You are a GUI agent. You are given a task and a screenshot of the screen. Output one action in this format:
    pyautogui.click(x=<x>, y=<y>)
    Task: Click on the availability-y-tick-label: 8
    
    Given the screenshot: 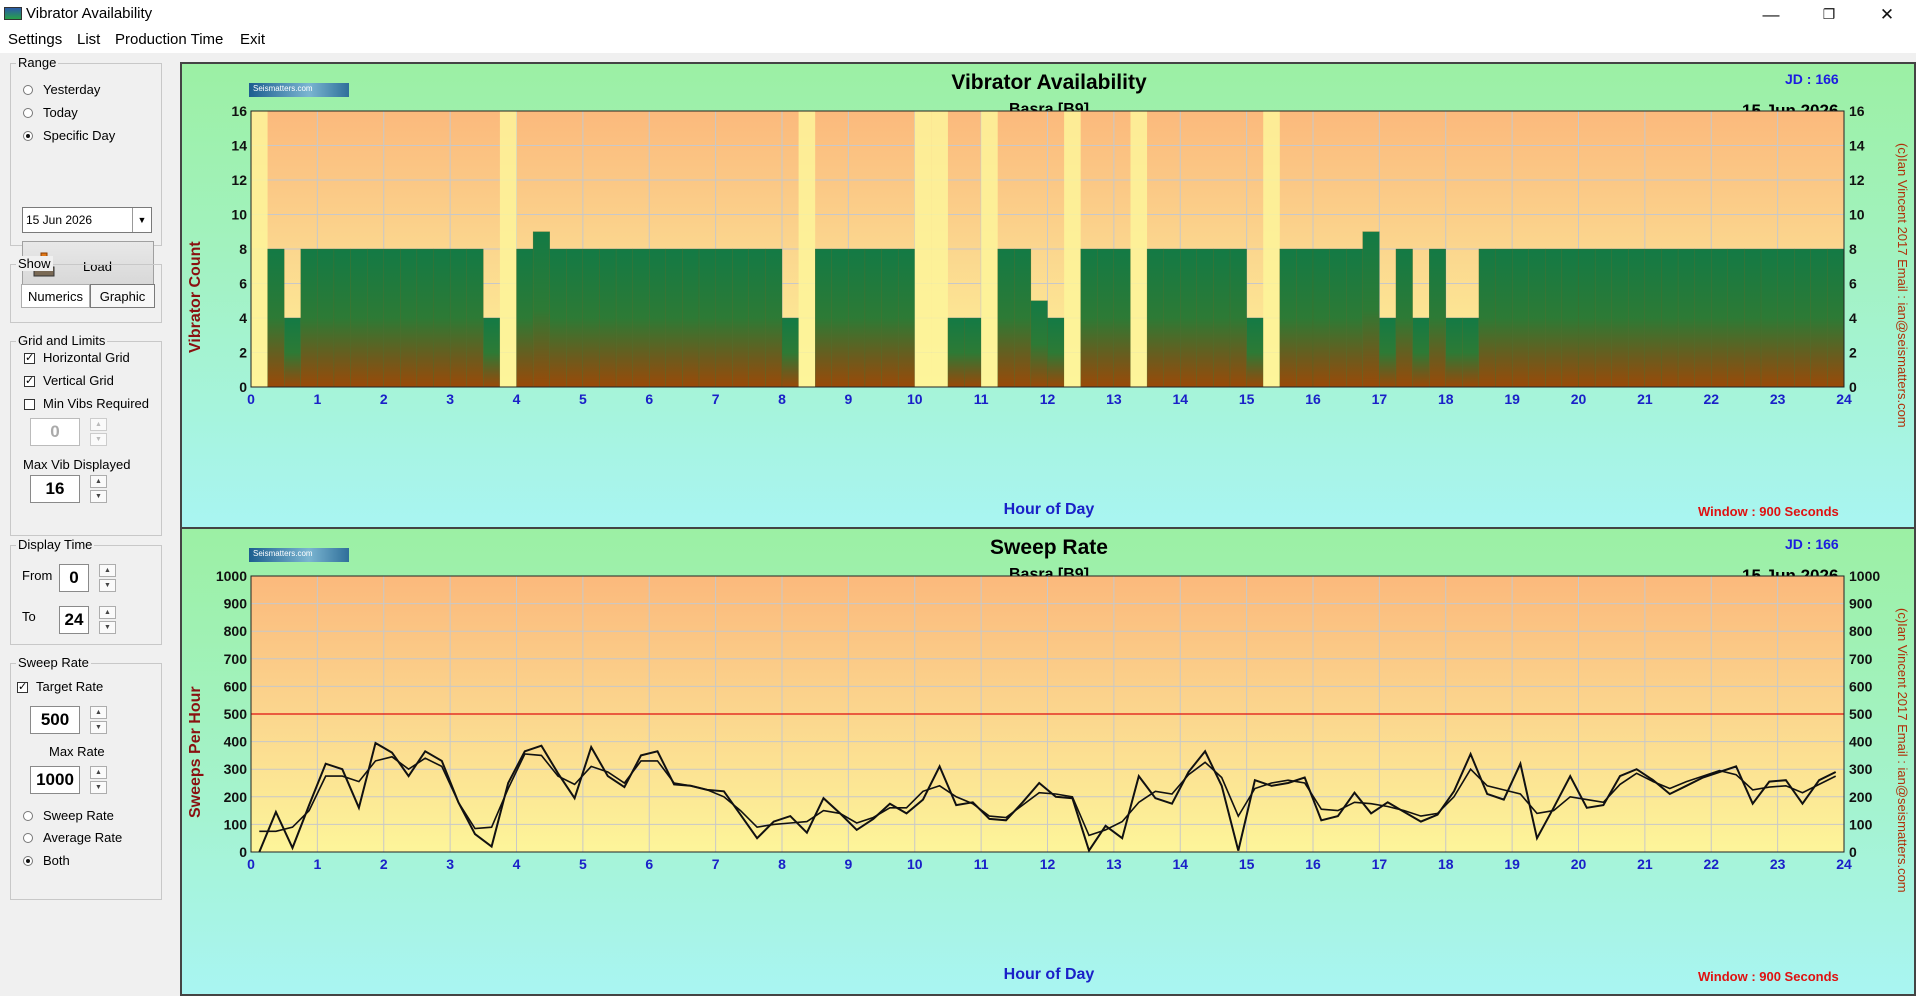 What is the action you would take?
    pyautogui.click(x=243, y=249)
    